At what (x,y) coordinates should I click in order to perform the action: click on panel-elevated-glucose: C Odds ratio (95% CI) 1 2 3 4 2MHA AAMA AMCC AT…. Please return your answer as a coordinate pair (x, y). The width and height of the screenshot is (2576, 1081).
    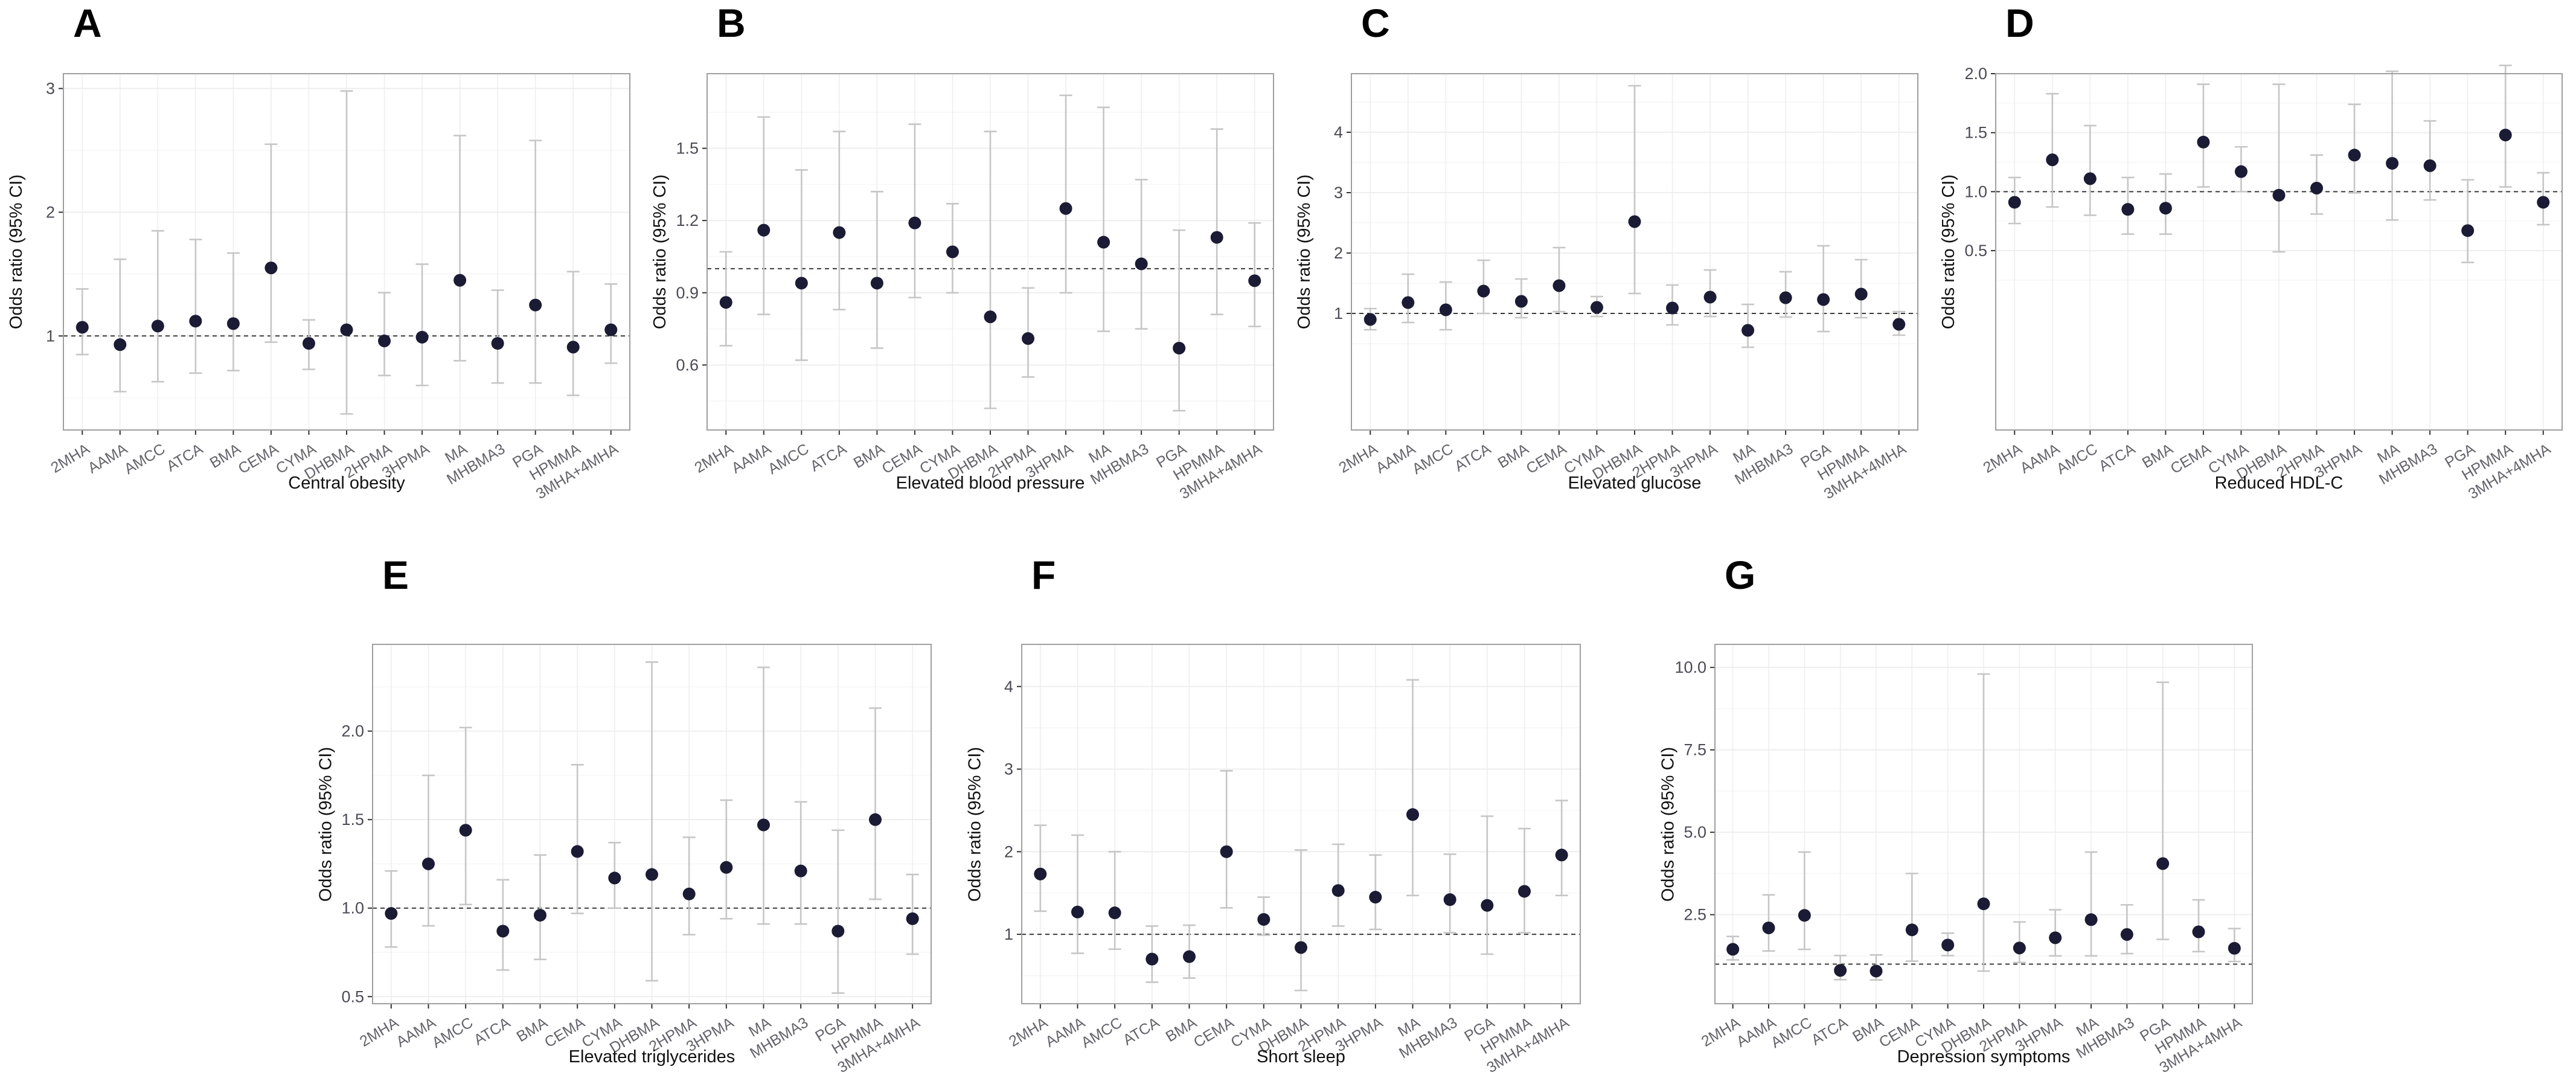
    Looking at the image, I should click on (1610, 262).